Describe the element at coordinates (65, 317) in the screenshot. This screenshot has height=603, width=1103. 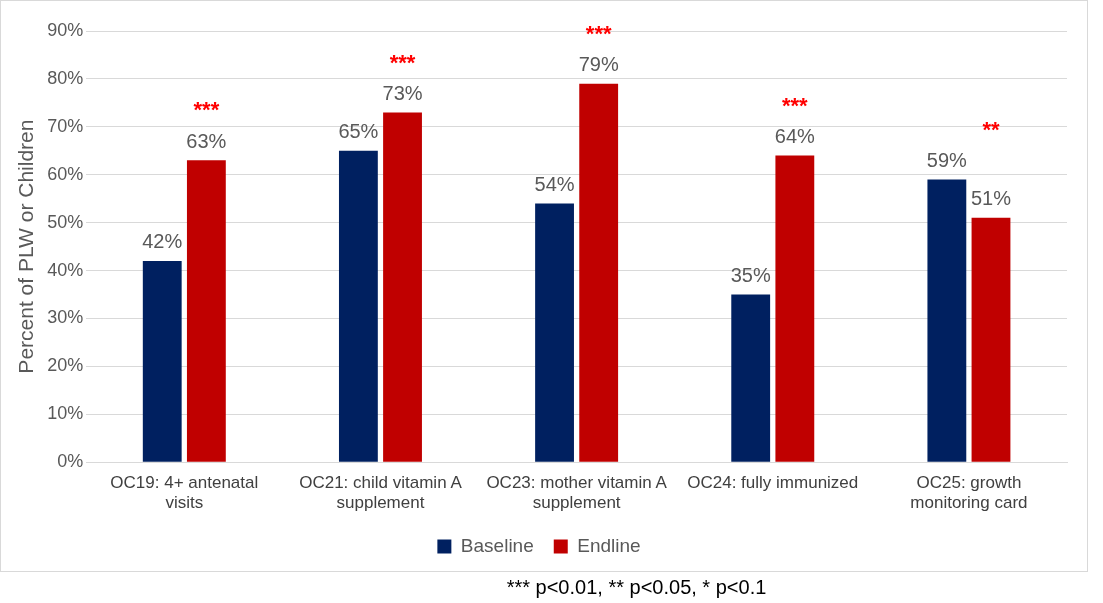
I see `y-tick-label: 30%` at that location.